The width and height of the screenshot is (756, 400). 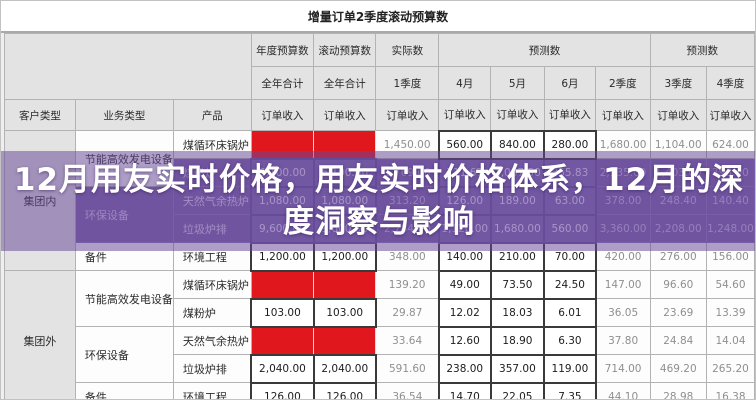 I want to click on product-label: 垃圾炉排, so click(x=212, y=228).